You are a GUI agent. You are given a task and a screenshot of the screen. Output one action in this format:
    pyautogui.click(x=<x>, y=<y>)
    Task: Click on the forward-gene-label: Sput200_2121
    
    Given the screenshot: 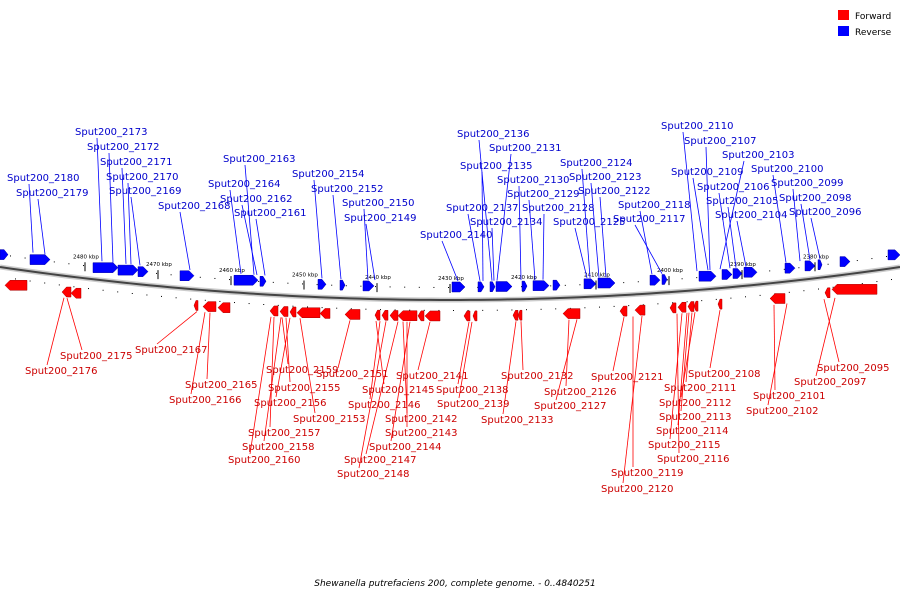 What is the action you would take?
    pyautogui.click(x=627, y=377)
    